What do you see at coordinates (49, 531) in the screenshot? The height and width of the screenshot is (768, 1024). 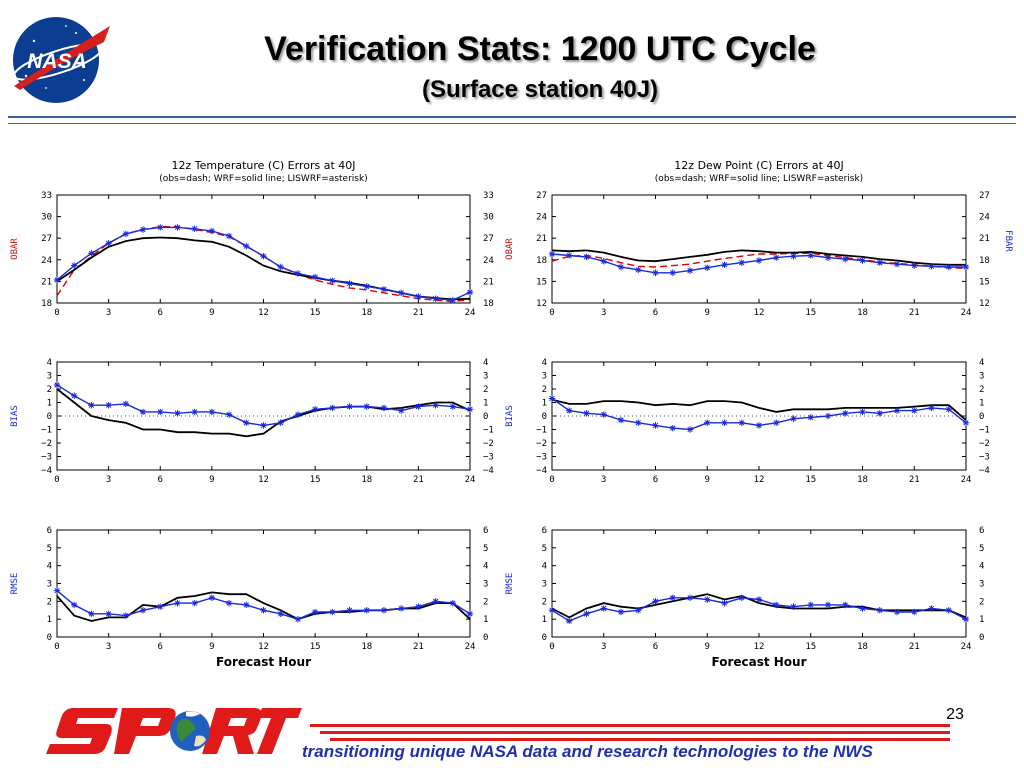 I see `y-tick-label: 6` at bounding box center [49, 531].